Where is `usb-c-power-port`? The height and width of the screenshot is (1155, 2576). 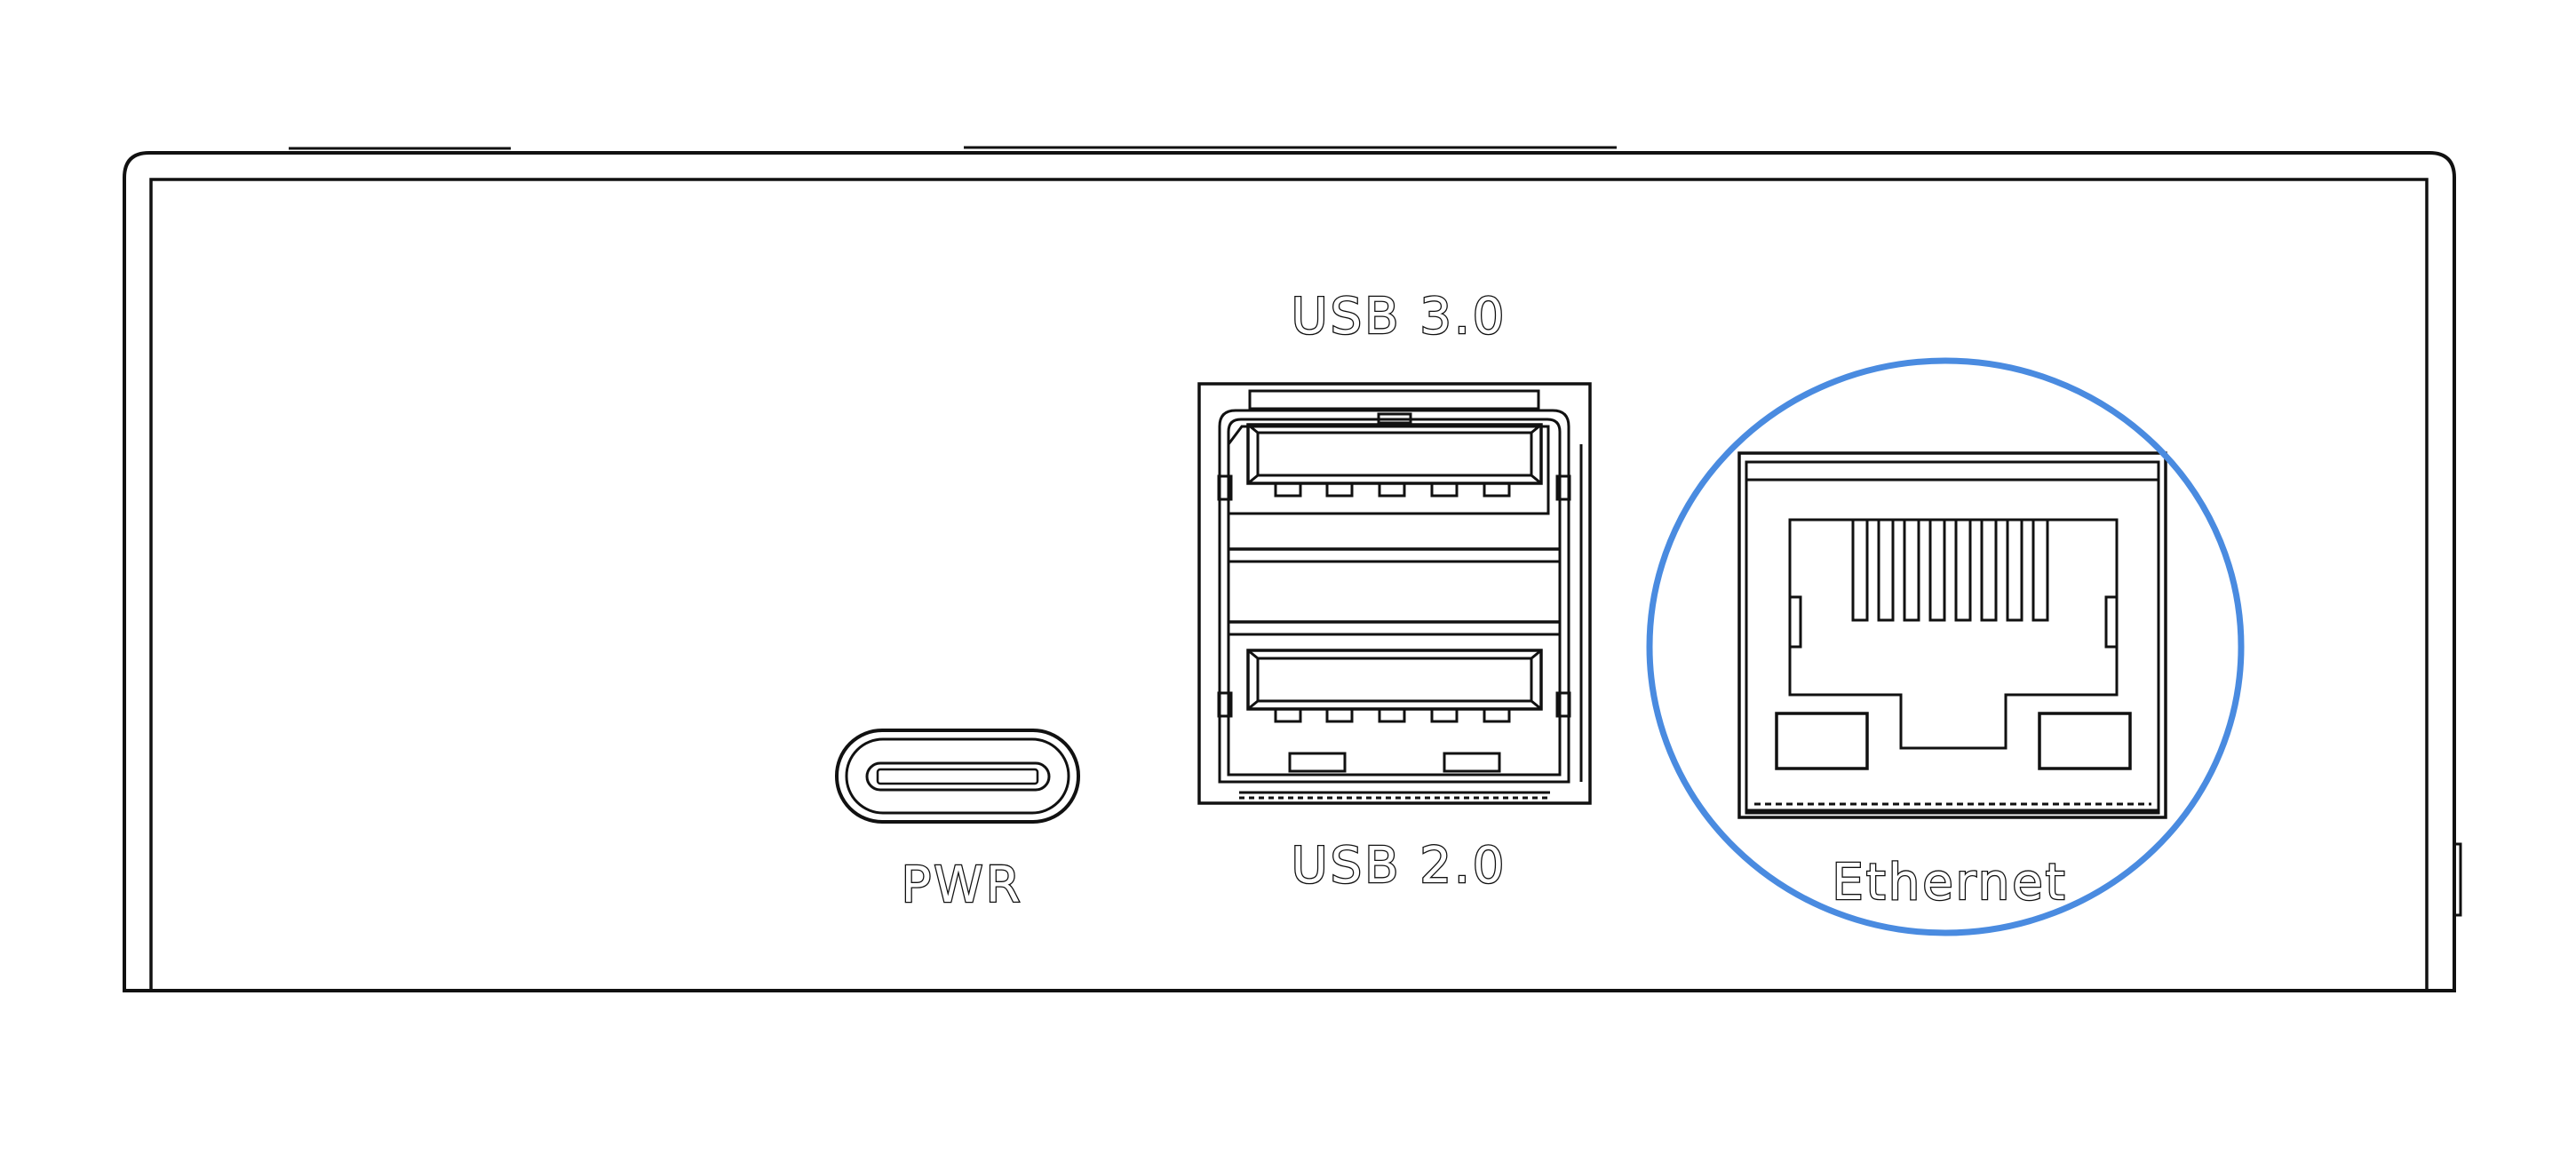 usb-c-power-port is located at coordinates (957, 776).